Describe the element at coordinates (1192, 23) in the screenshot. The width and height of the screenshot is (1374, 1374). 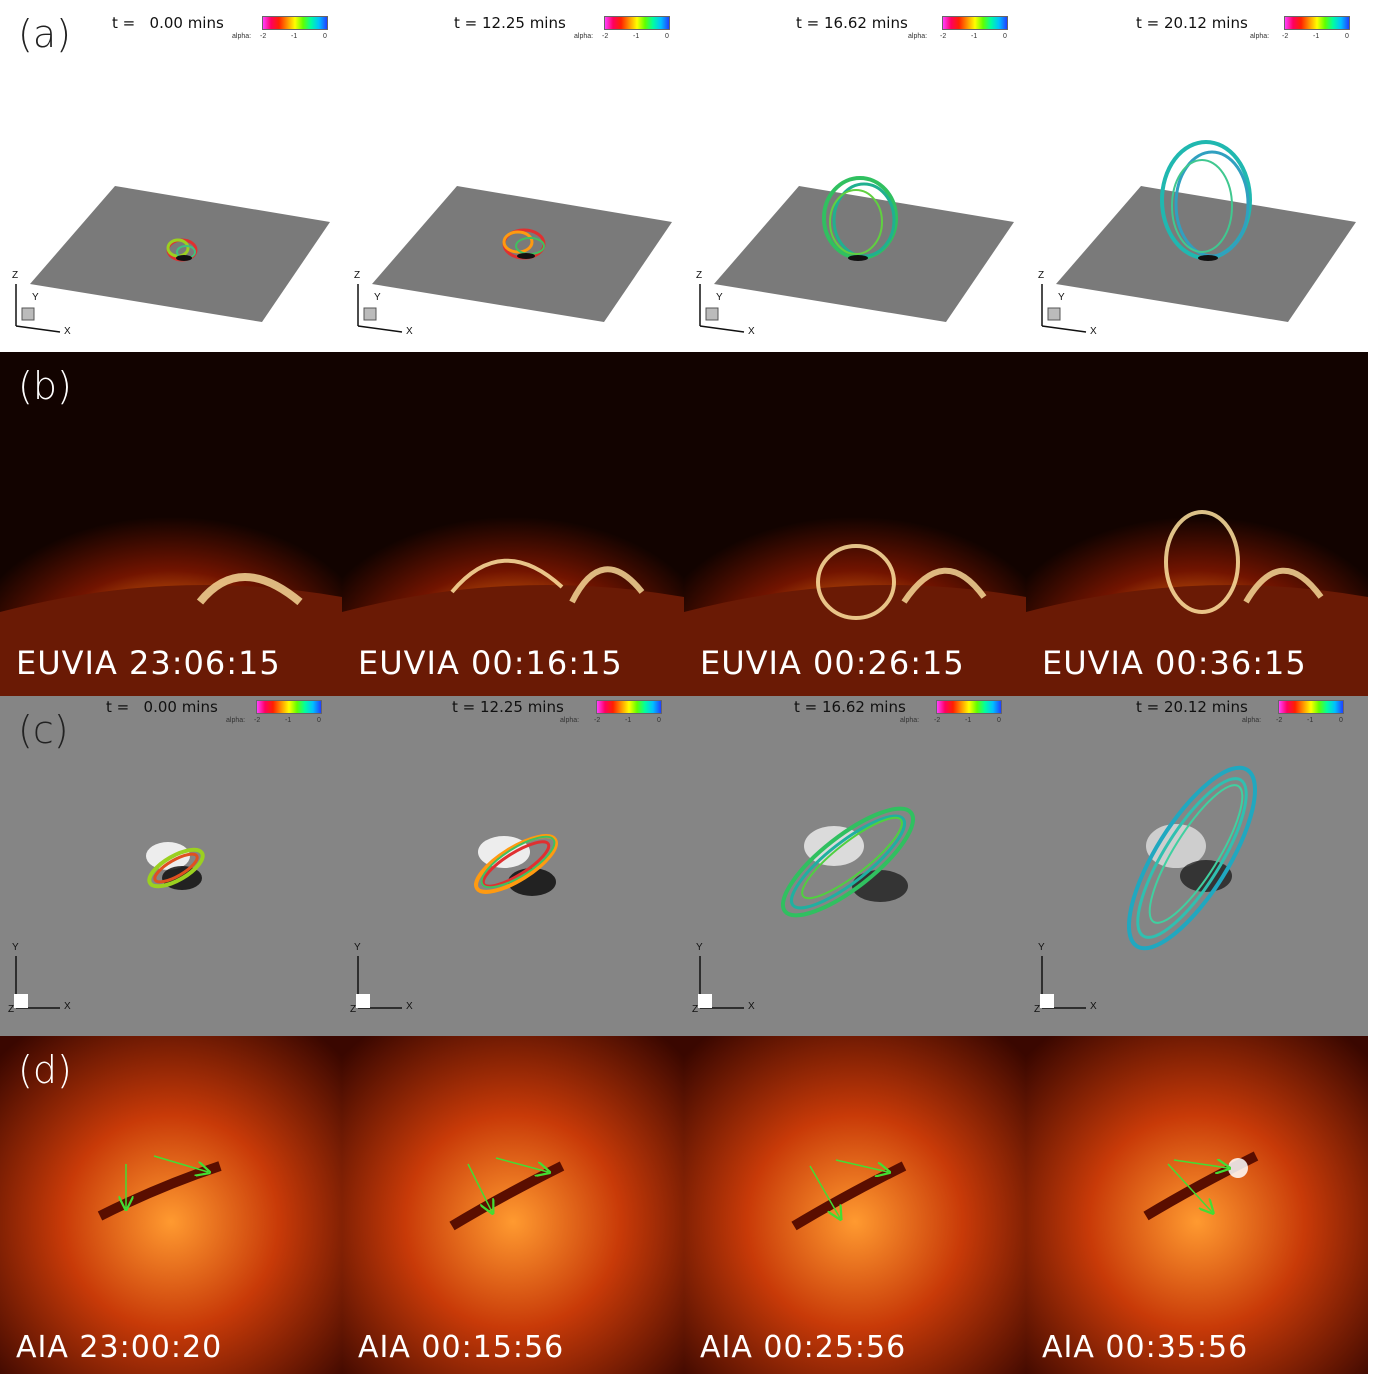
I see `sim-time-label: t = 20.12 mins` at that location.